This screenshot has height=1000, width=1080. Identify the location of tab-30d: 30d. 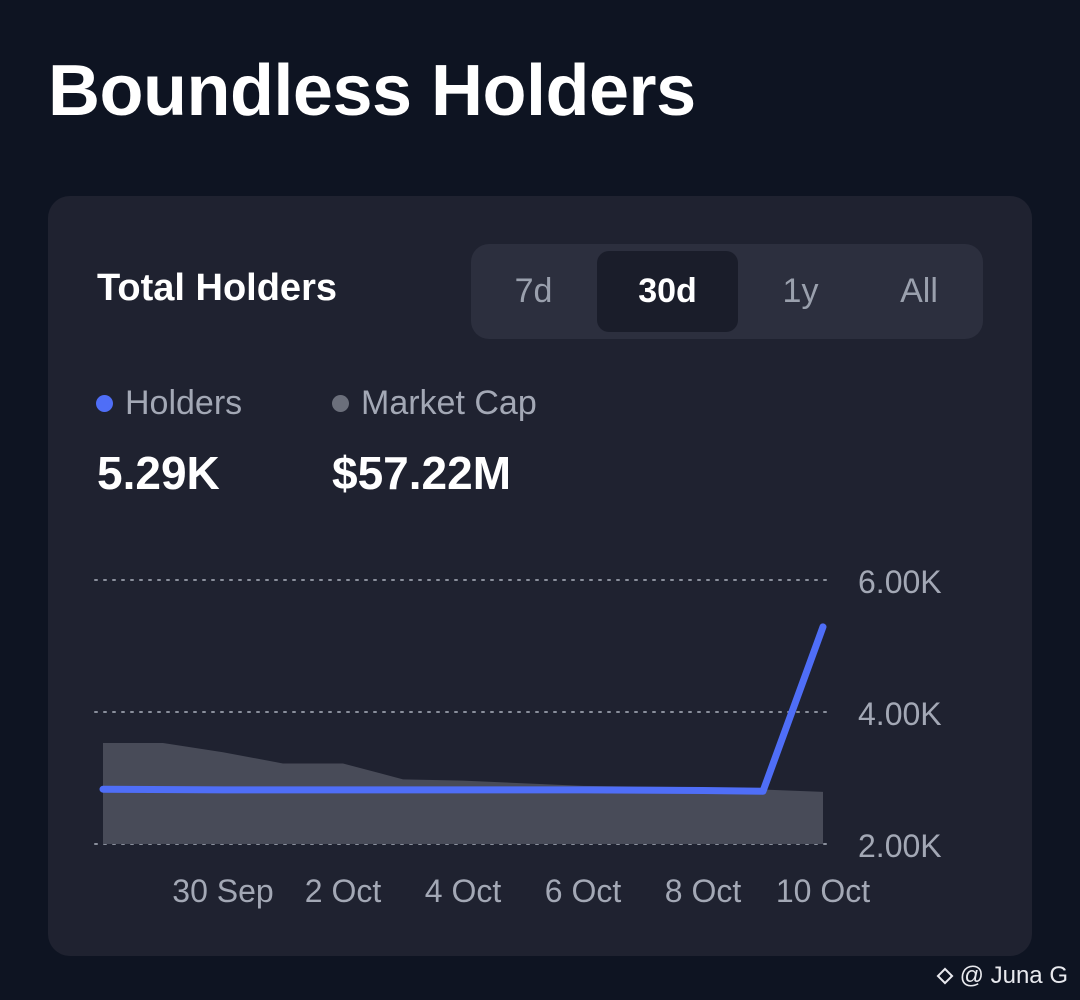
(667, 291).